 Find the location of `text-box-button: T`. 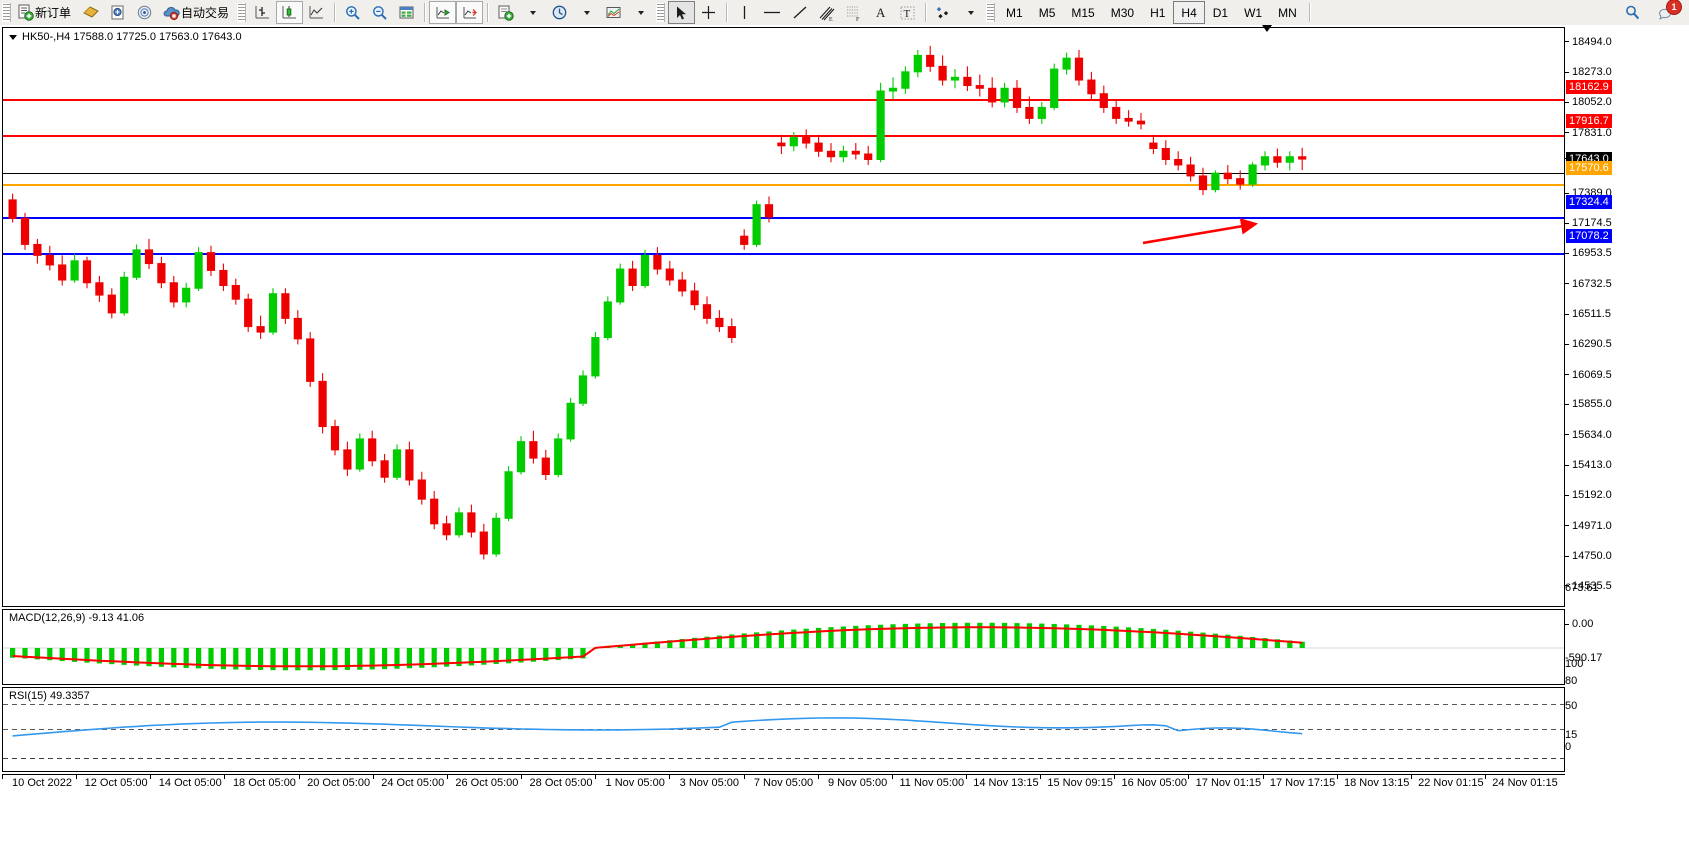

text-box-button: T is located at coordinates (907, 12).